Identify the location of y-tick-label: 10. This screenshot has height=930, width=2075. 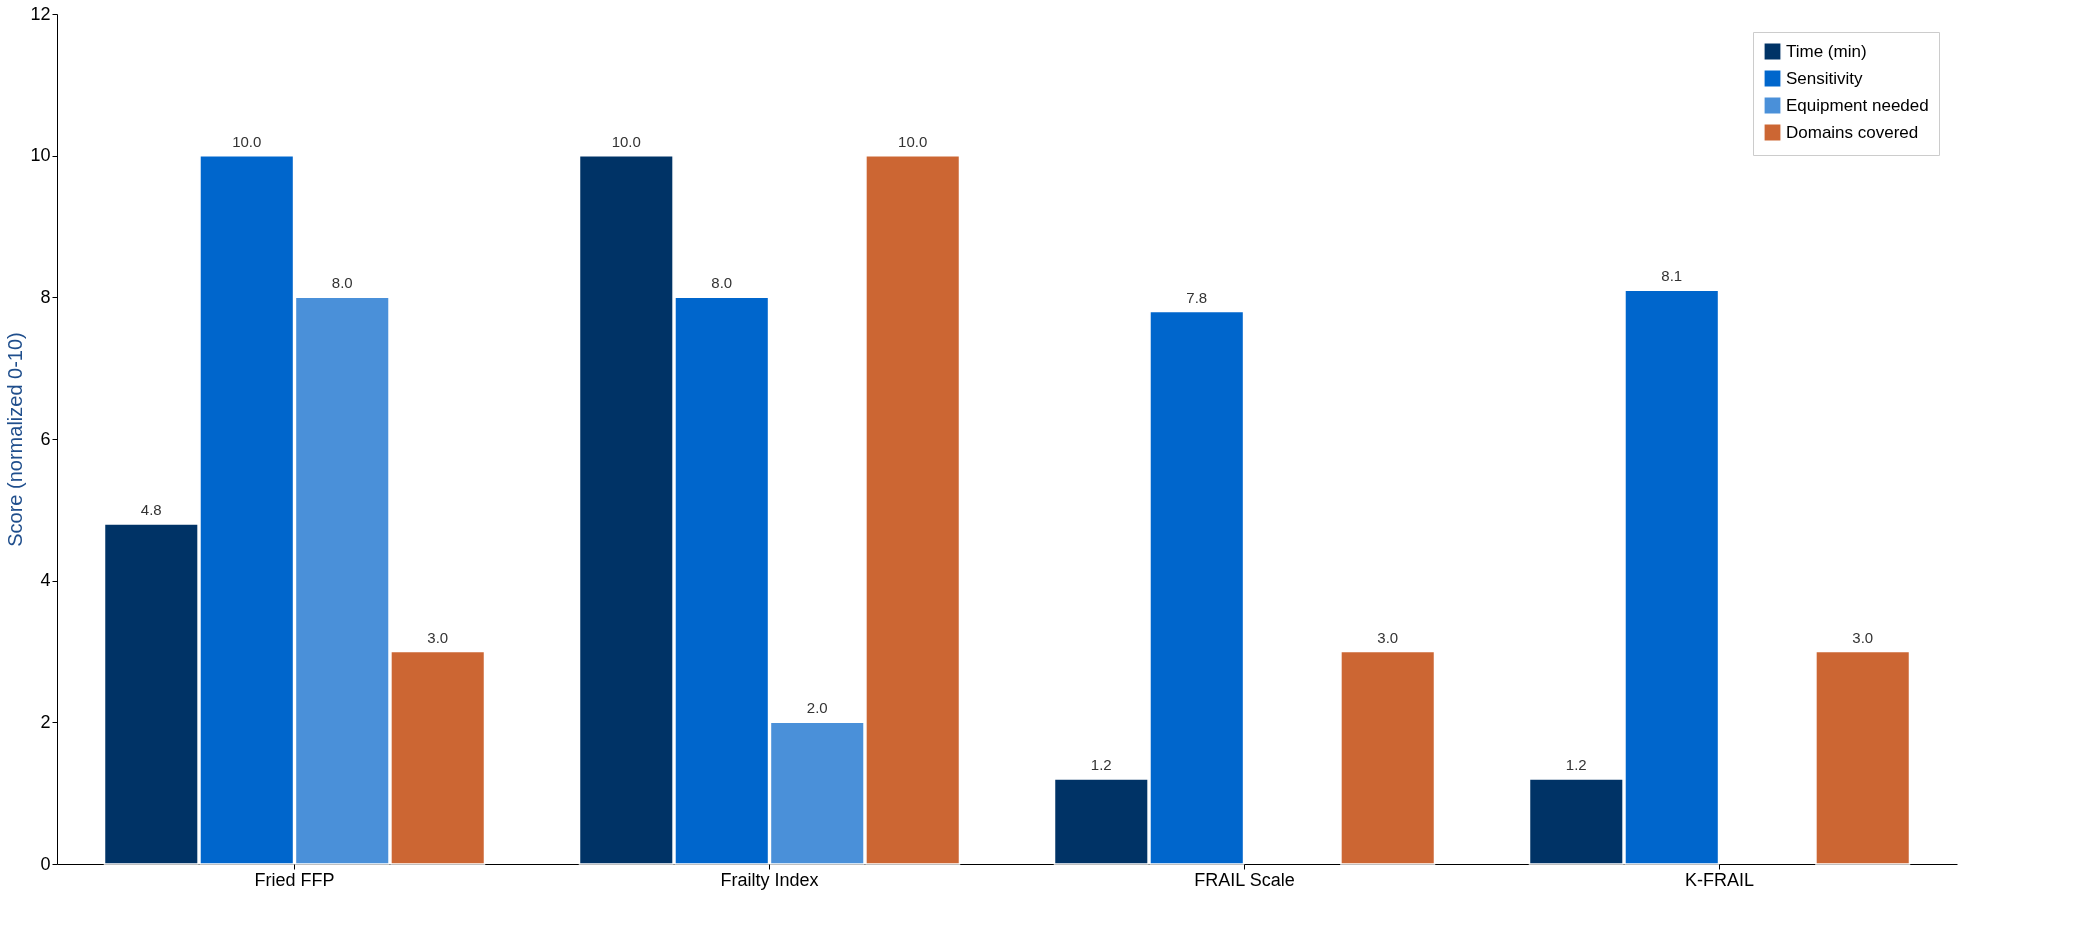
(40, 155).